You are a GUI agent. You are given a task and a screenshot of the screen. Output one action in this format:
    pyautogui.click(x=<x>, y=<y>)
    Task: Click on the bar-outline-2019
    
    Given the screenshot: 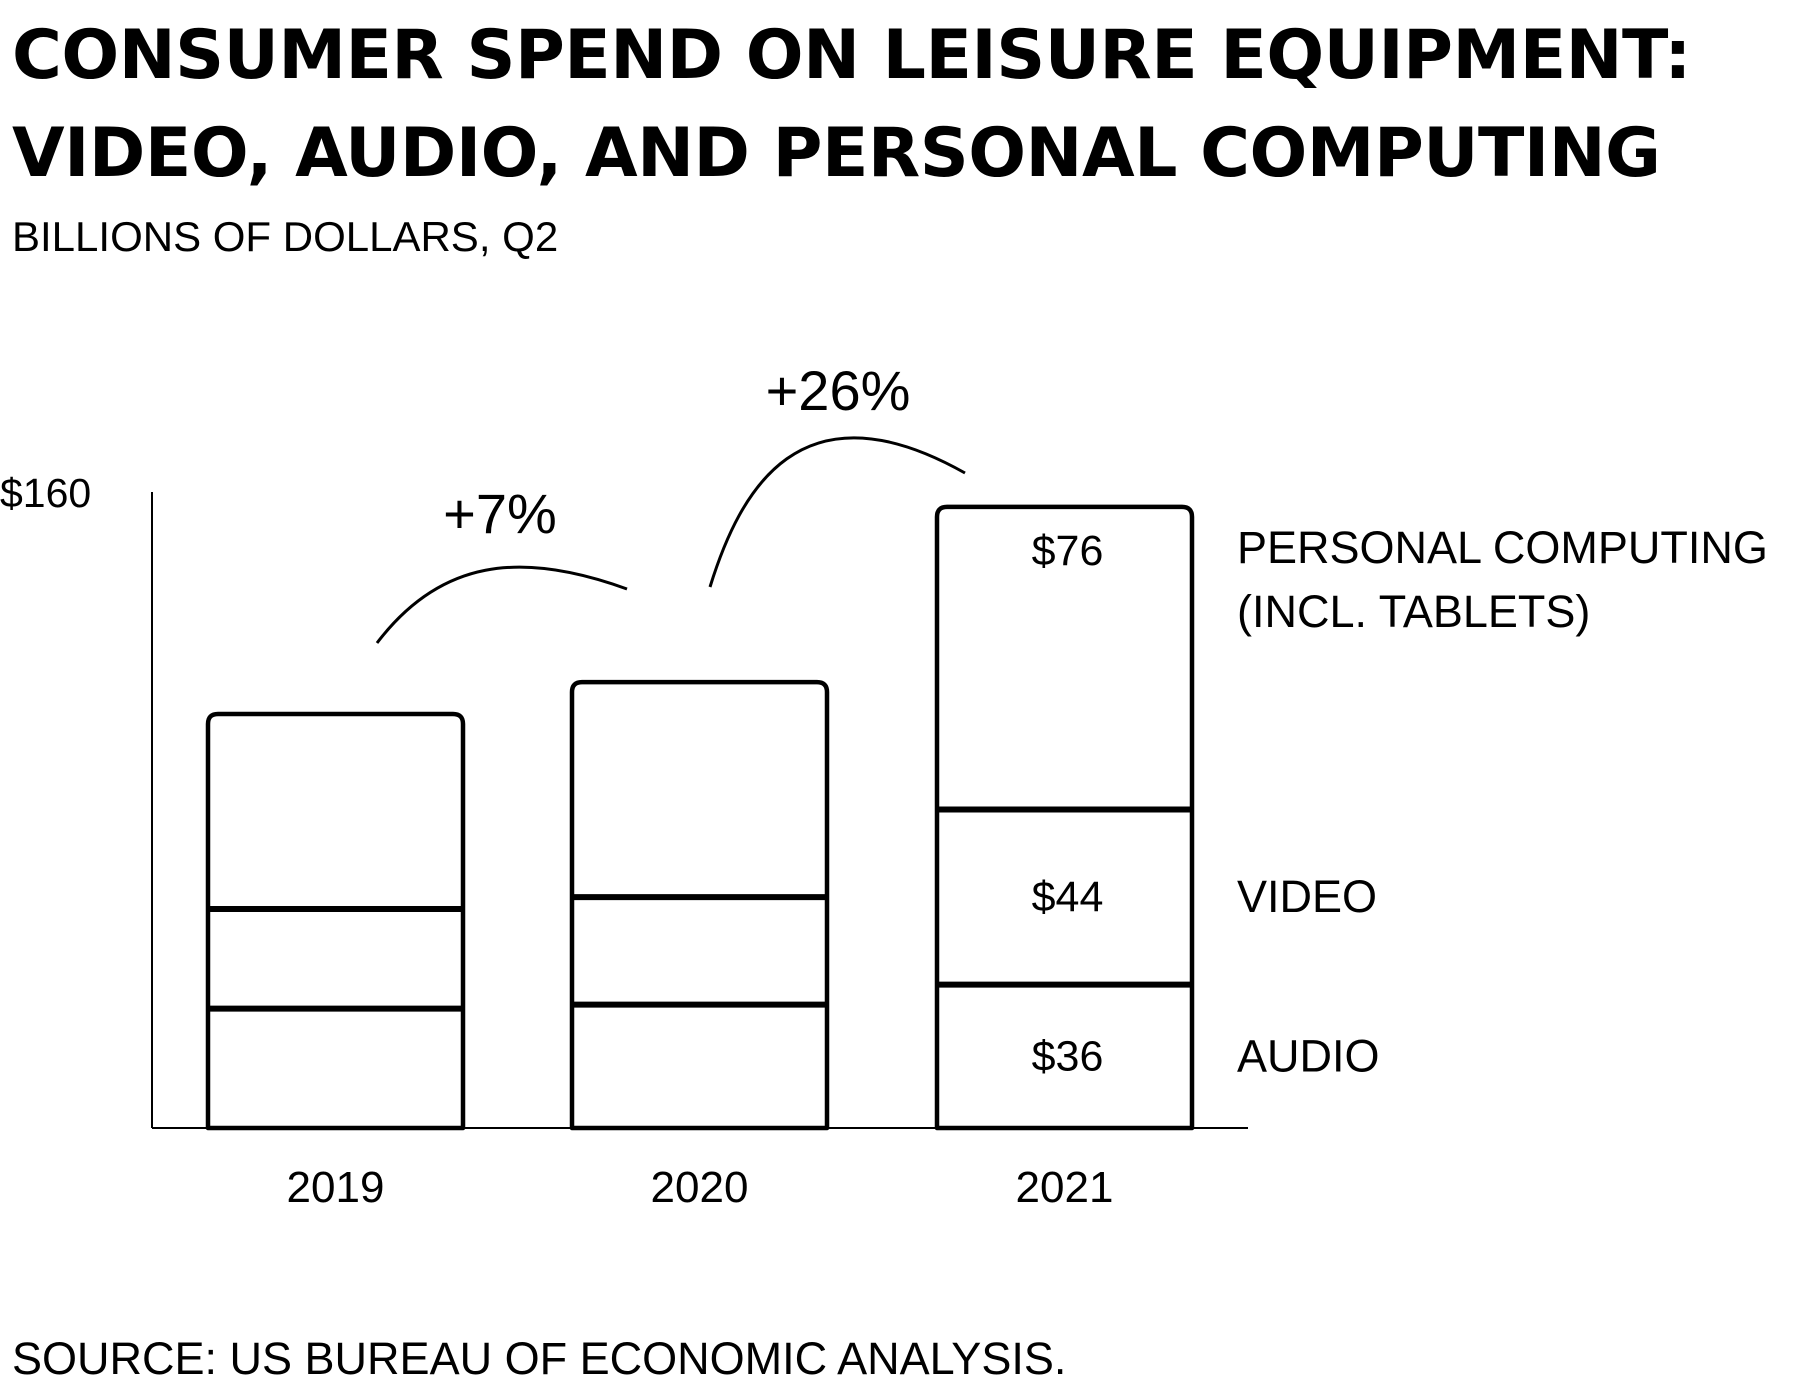 What is the action you would take?
    pyautogui.click(x=335, y=921)
    